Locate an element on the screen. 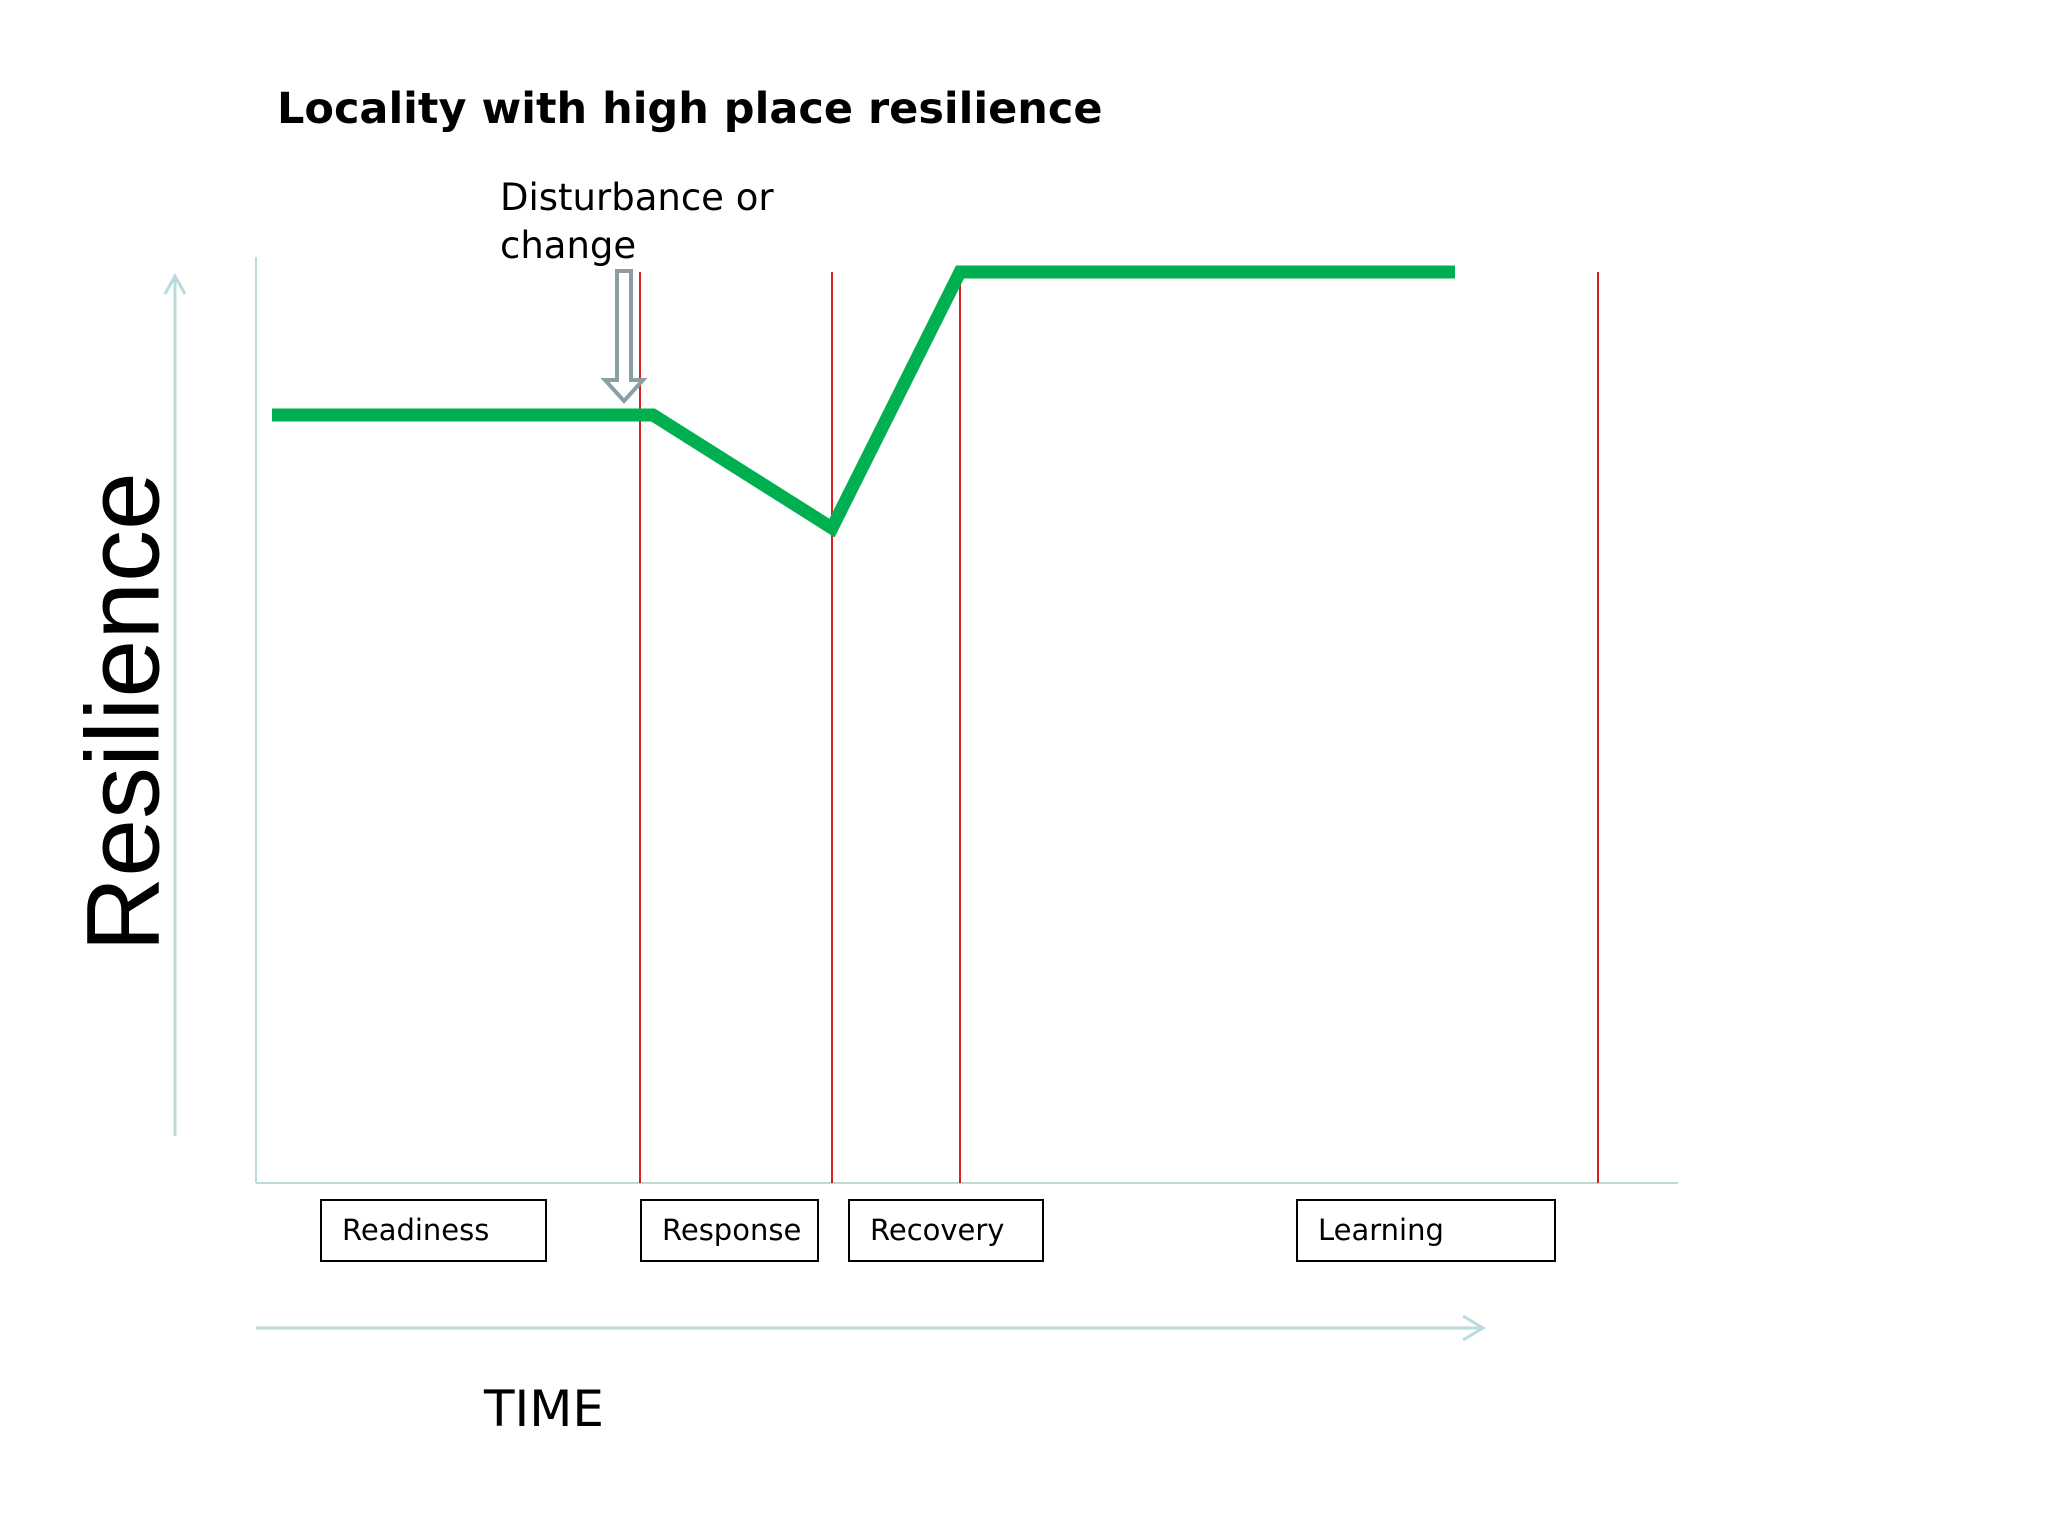 The image size is (2048, 1536). y-arrow is located at coordinates (175, 704).